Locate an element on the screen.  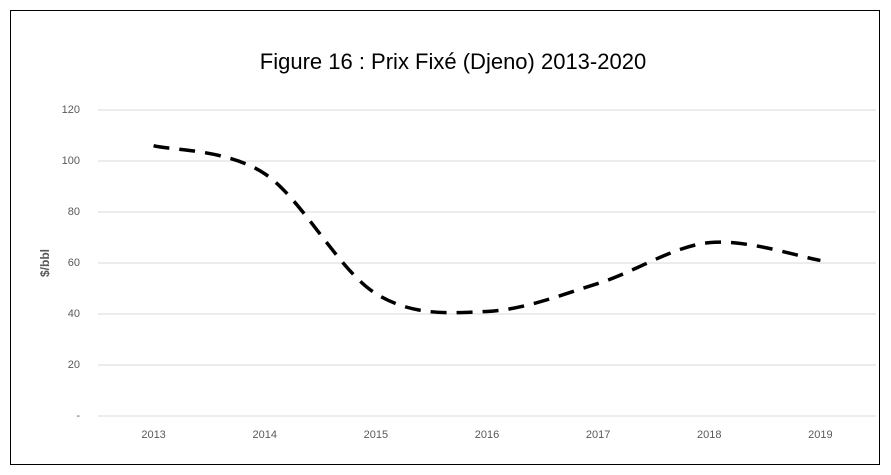
y-tick-label: 40 is located at coordinates (74, 314).